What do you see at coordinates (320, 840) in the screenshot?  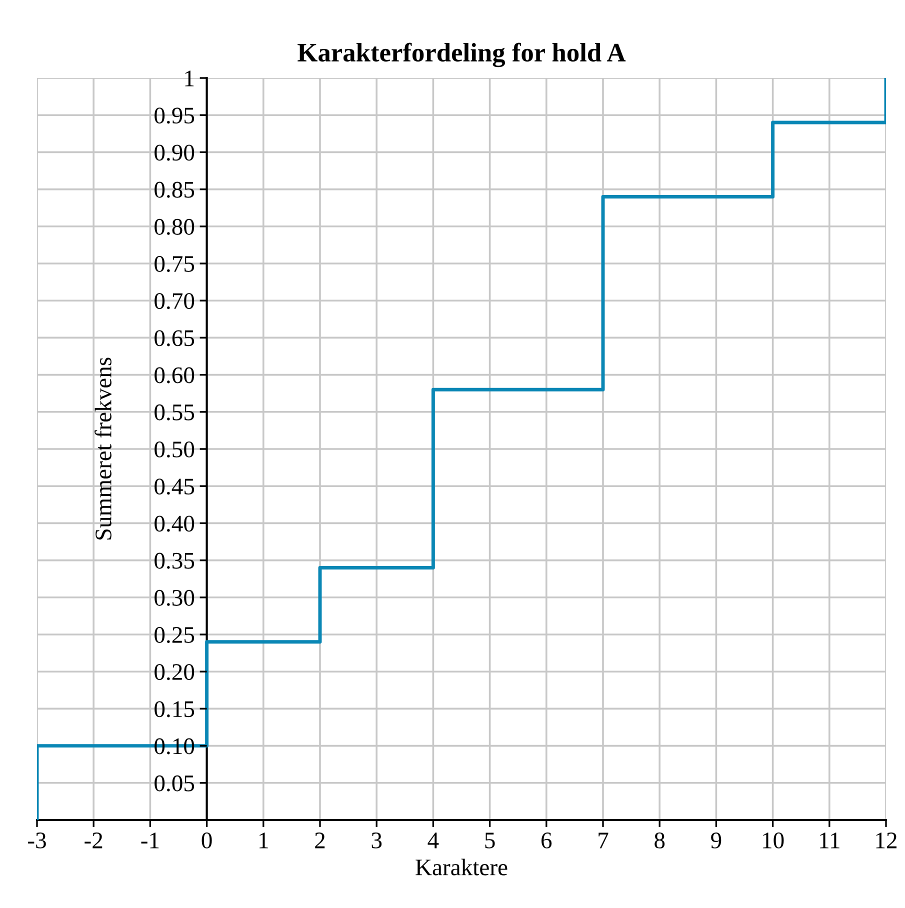 I see `x-tick-label: 2` at bounding box center [320, 840].